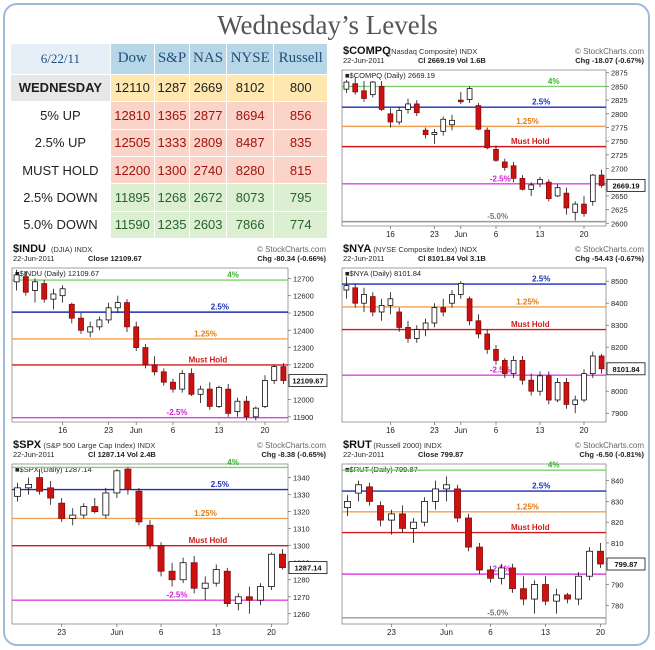  I want to click on table-cell: 7866, so click(250, 225).